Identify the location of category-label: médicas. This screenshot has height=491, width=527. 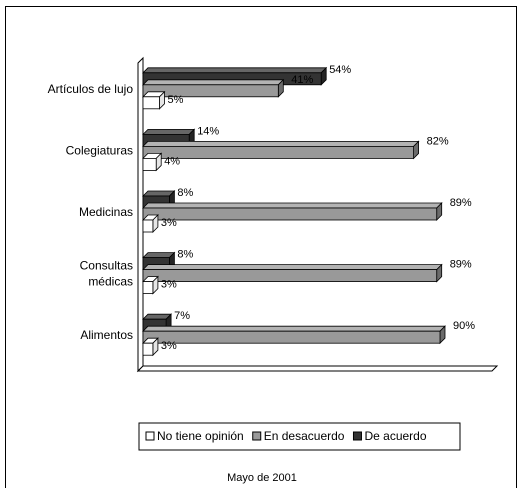
(110, 282).